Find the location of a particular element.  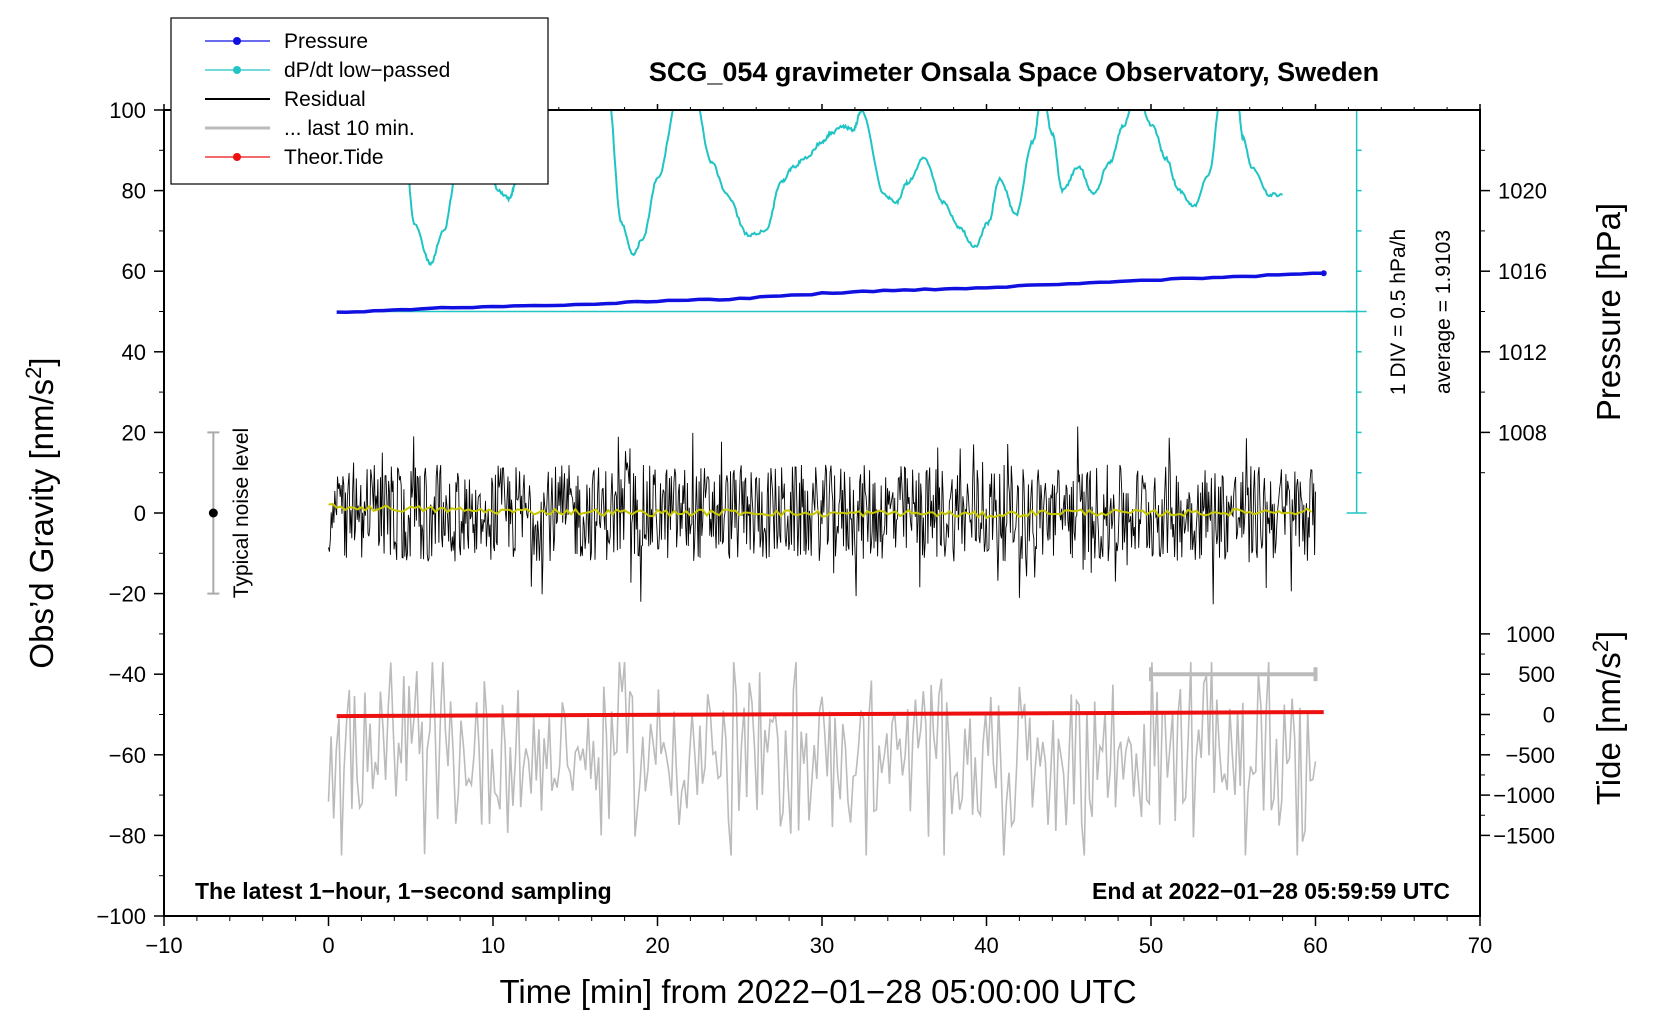

tide-axis: 1000 500 0 −500 −1000 −1500 is located at coordinates (1517, 735).